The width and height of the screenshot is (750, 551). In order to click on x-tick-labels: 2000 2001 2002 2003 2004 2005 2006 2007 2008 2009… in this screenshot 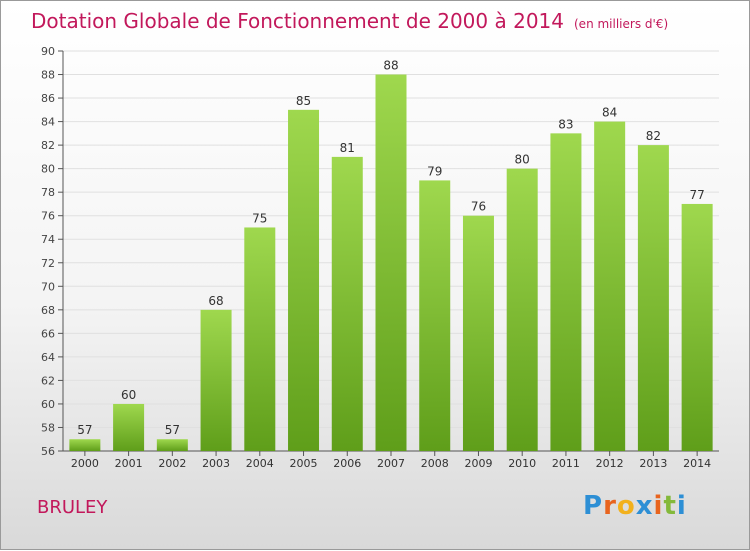, I will do `click(391, 463)`.